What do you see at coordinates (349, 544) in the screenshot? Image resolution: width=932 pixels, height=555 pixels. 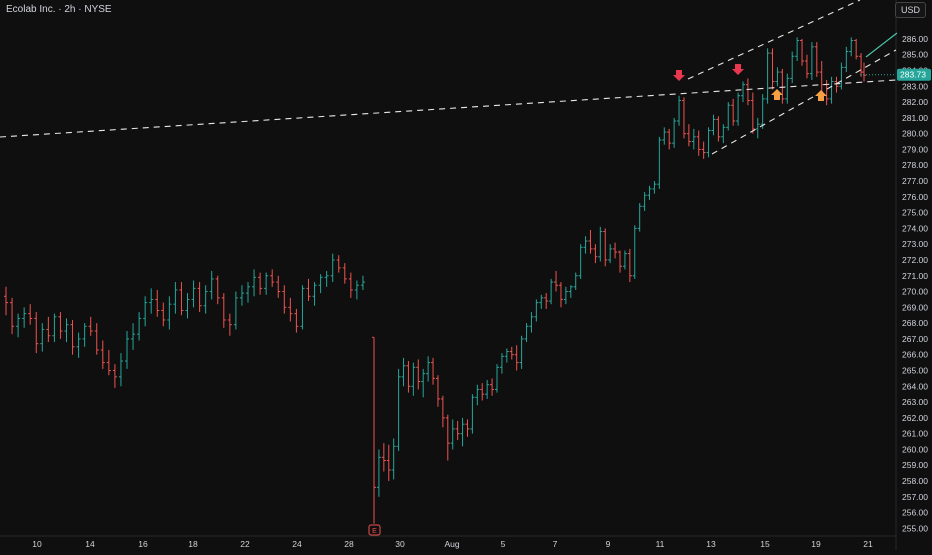 I see `x-tick-label: 28` at bounding box center [349, 544].